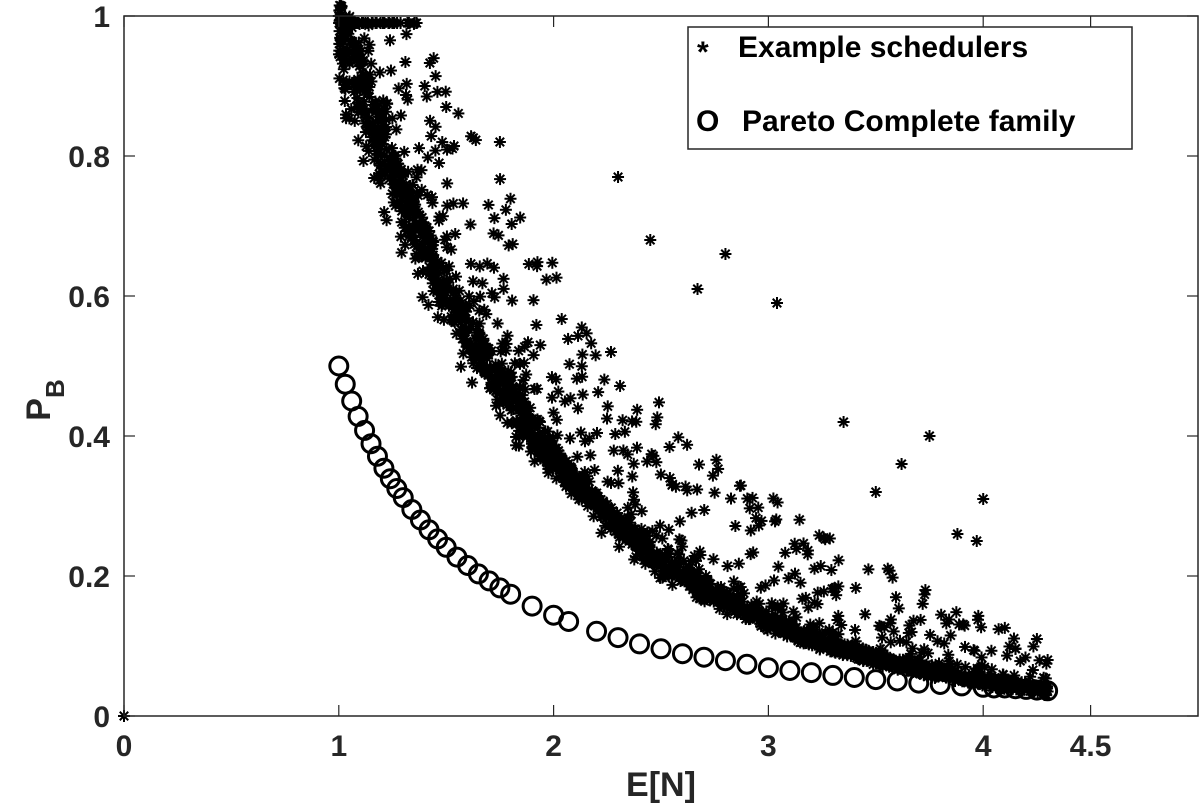 The image size is (1200, 808). Describe the element at coordinates (124, 746) in the screenshot. I see `x-tick-label: 0` at that location.